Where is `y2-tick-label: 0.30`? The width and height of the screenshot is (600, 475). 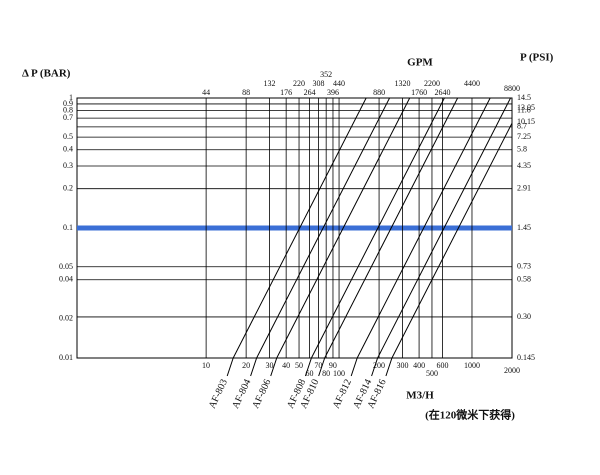
y2-tick-label: 0.30 is located at coordinates (524, 316).